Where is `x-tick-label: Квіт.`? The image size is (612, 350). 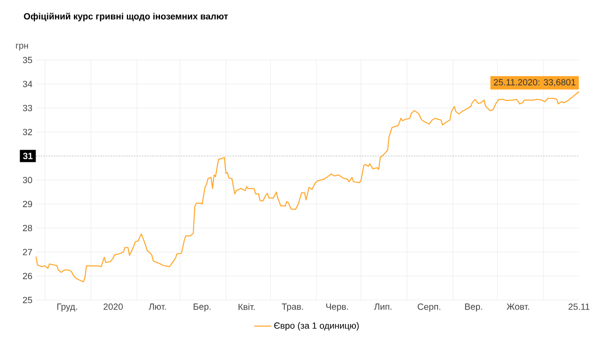
x-tick-label: Квіт. is located at coordinates (246, 307).